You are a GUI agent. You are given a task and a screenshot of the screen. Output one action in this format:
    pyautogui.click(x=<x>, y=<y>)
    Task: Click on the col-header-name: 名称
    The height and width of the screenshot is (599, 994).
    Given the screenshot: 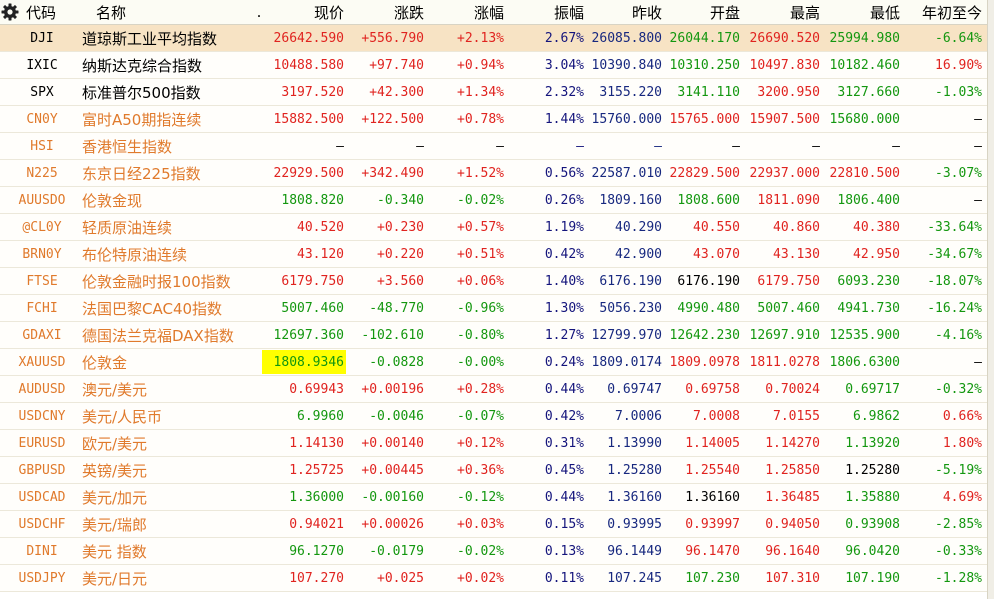 What is the action you would take?
    pyautogui.click(x=111, y=12)
    